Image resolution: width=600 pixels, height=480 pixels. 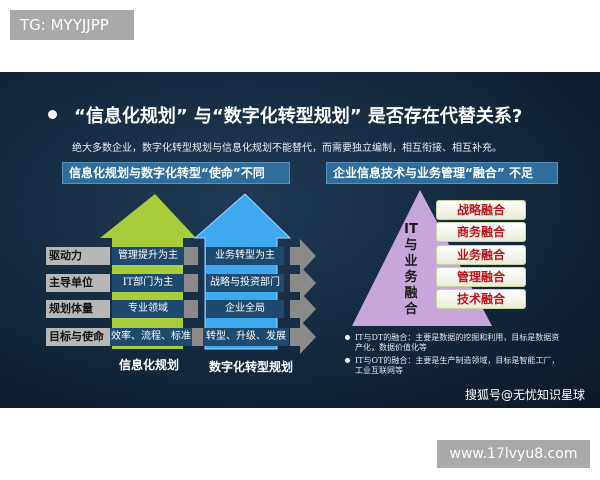 I want to click on info-cell: 管理提升为主, so click(x=148, y=256).